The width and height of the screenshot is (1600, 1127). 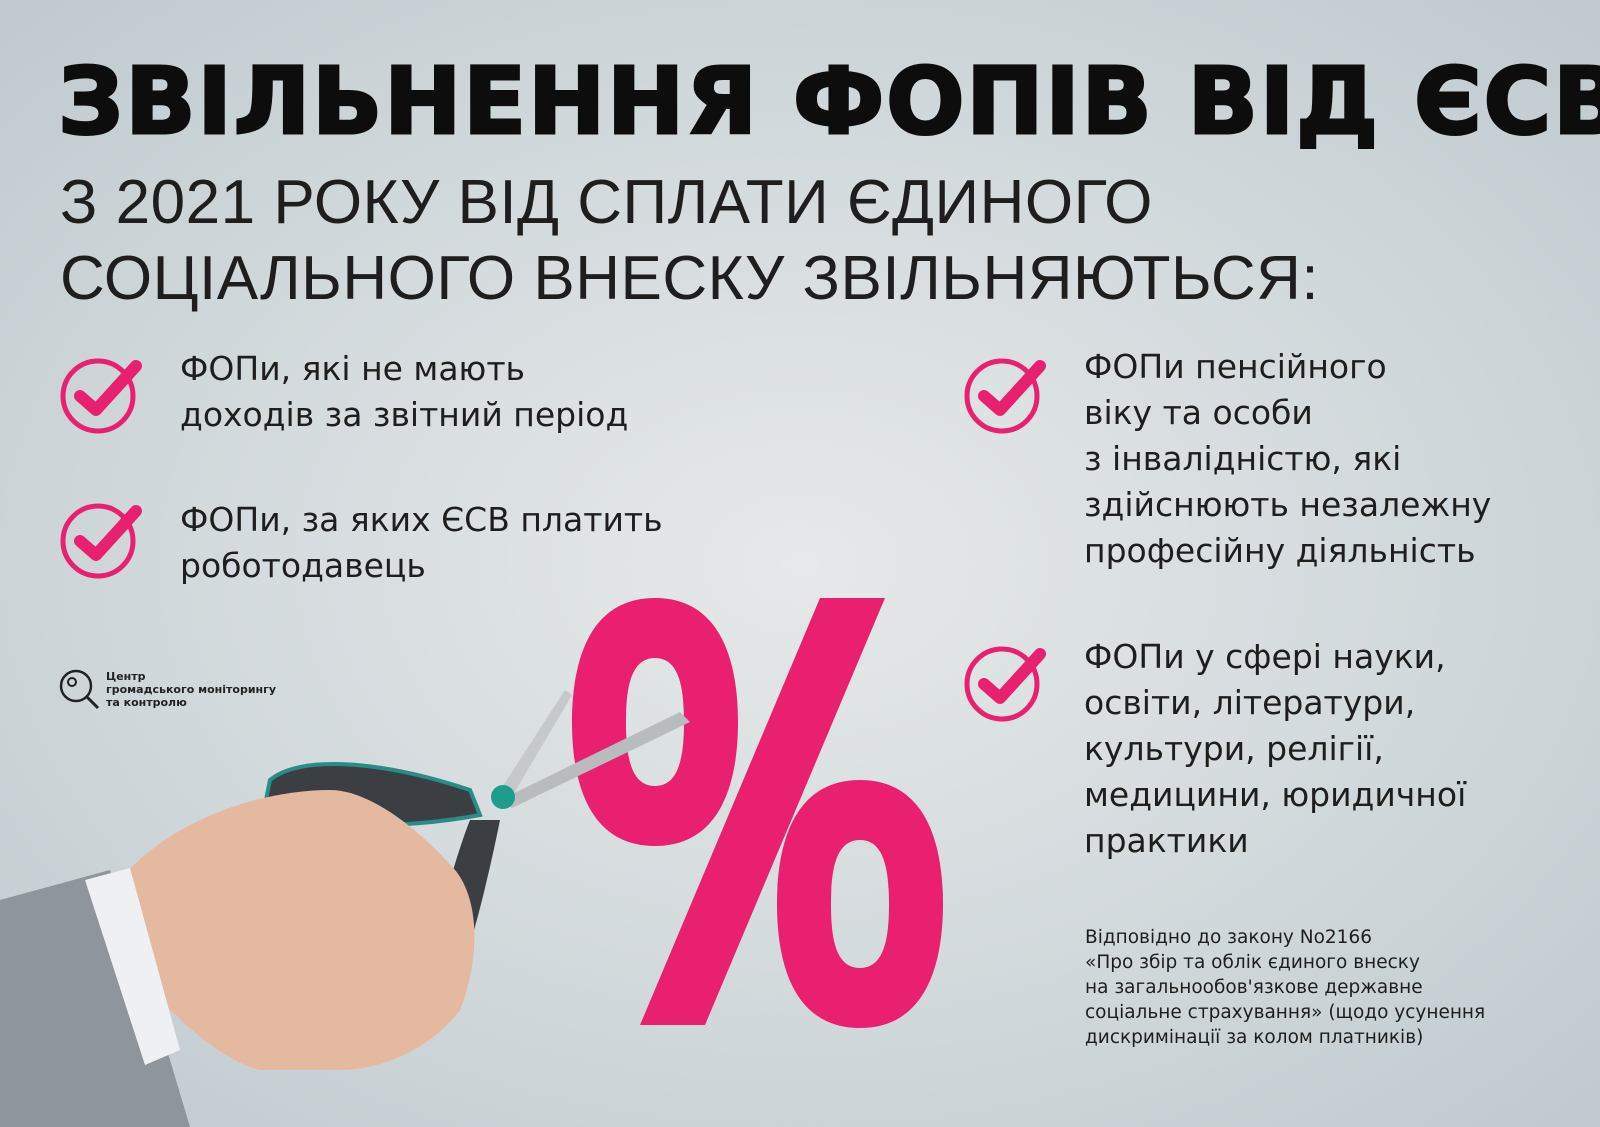 I want to click on item-text: ФОПи, за яких ЄСВ платить роботодавець, so click(x=421, y=542).